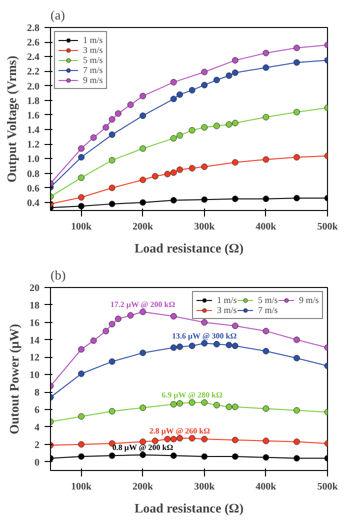  I want to click on y-tick-label: 4, so click(37, 428).